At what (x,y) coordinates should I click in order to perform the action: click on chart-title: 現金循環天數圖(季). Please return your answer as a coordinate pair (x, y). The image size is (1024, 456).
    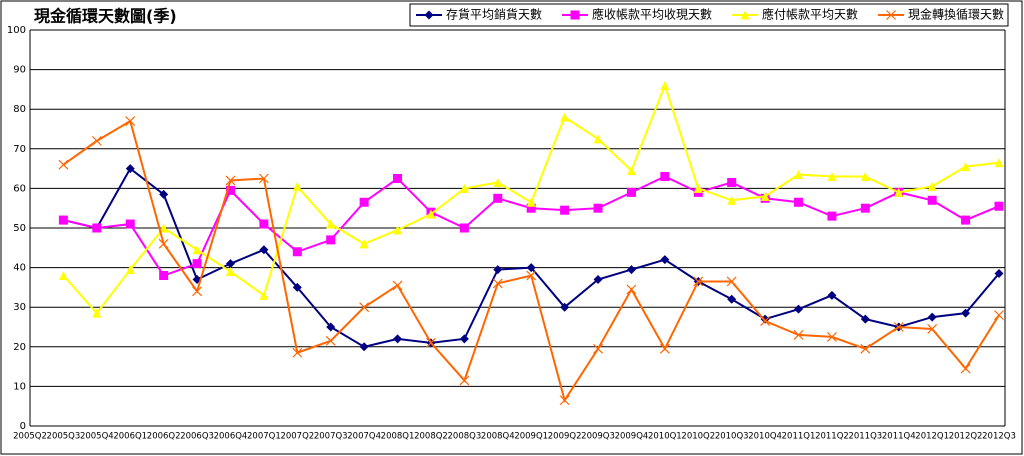
    Looking at the image, I should click on (105, 16).